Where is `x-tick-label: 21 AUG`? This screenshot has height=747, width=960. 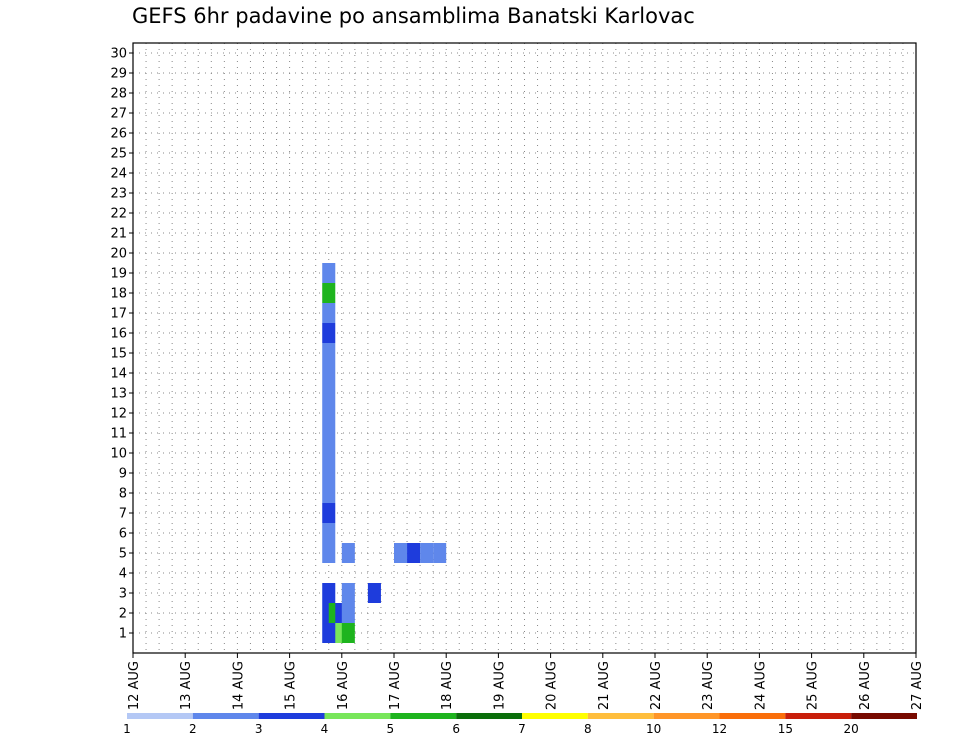 x-tick-label: 21 AUG is located at coordinates (604, 685).